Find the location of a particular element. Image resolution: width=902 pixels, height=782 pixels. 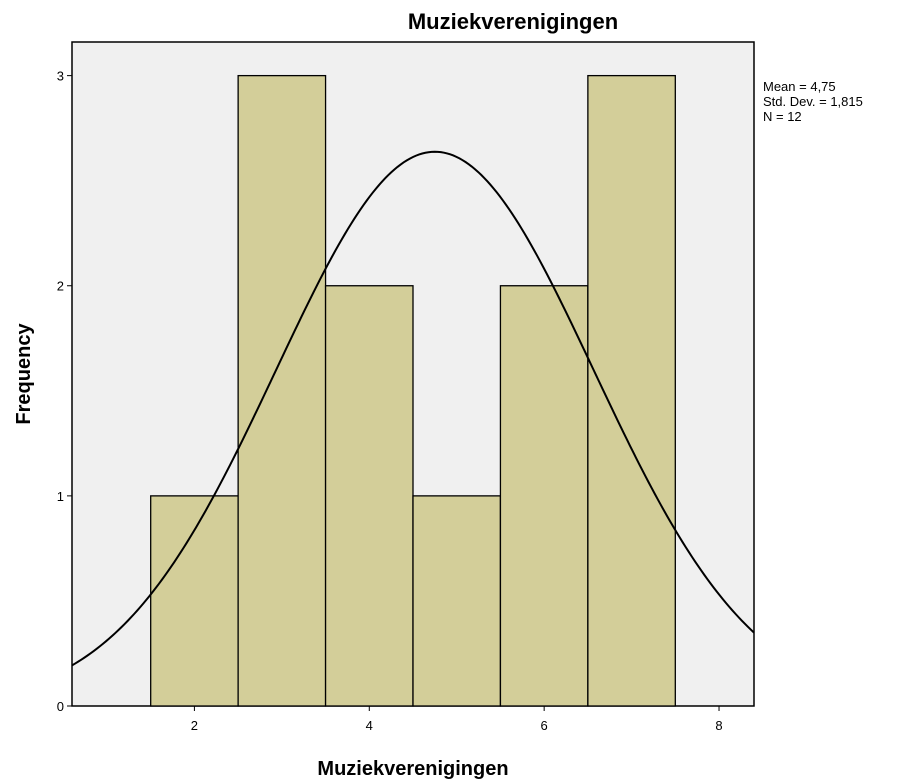

x-tick-label-2: 4 is located at coordinates (369, 725).